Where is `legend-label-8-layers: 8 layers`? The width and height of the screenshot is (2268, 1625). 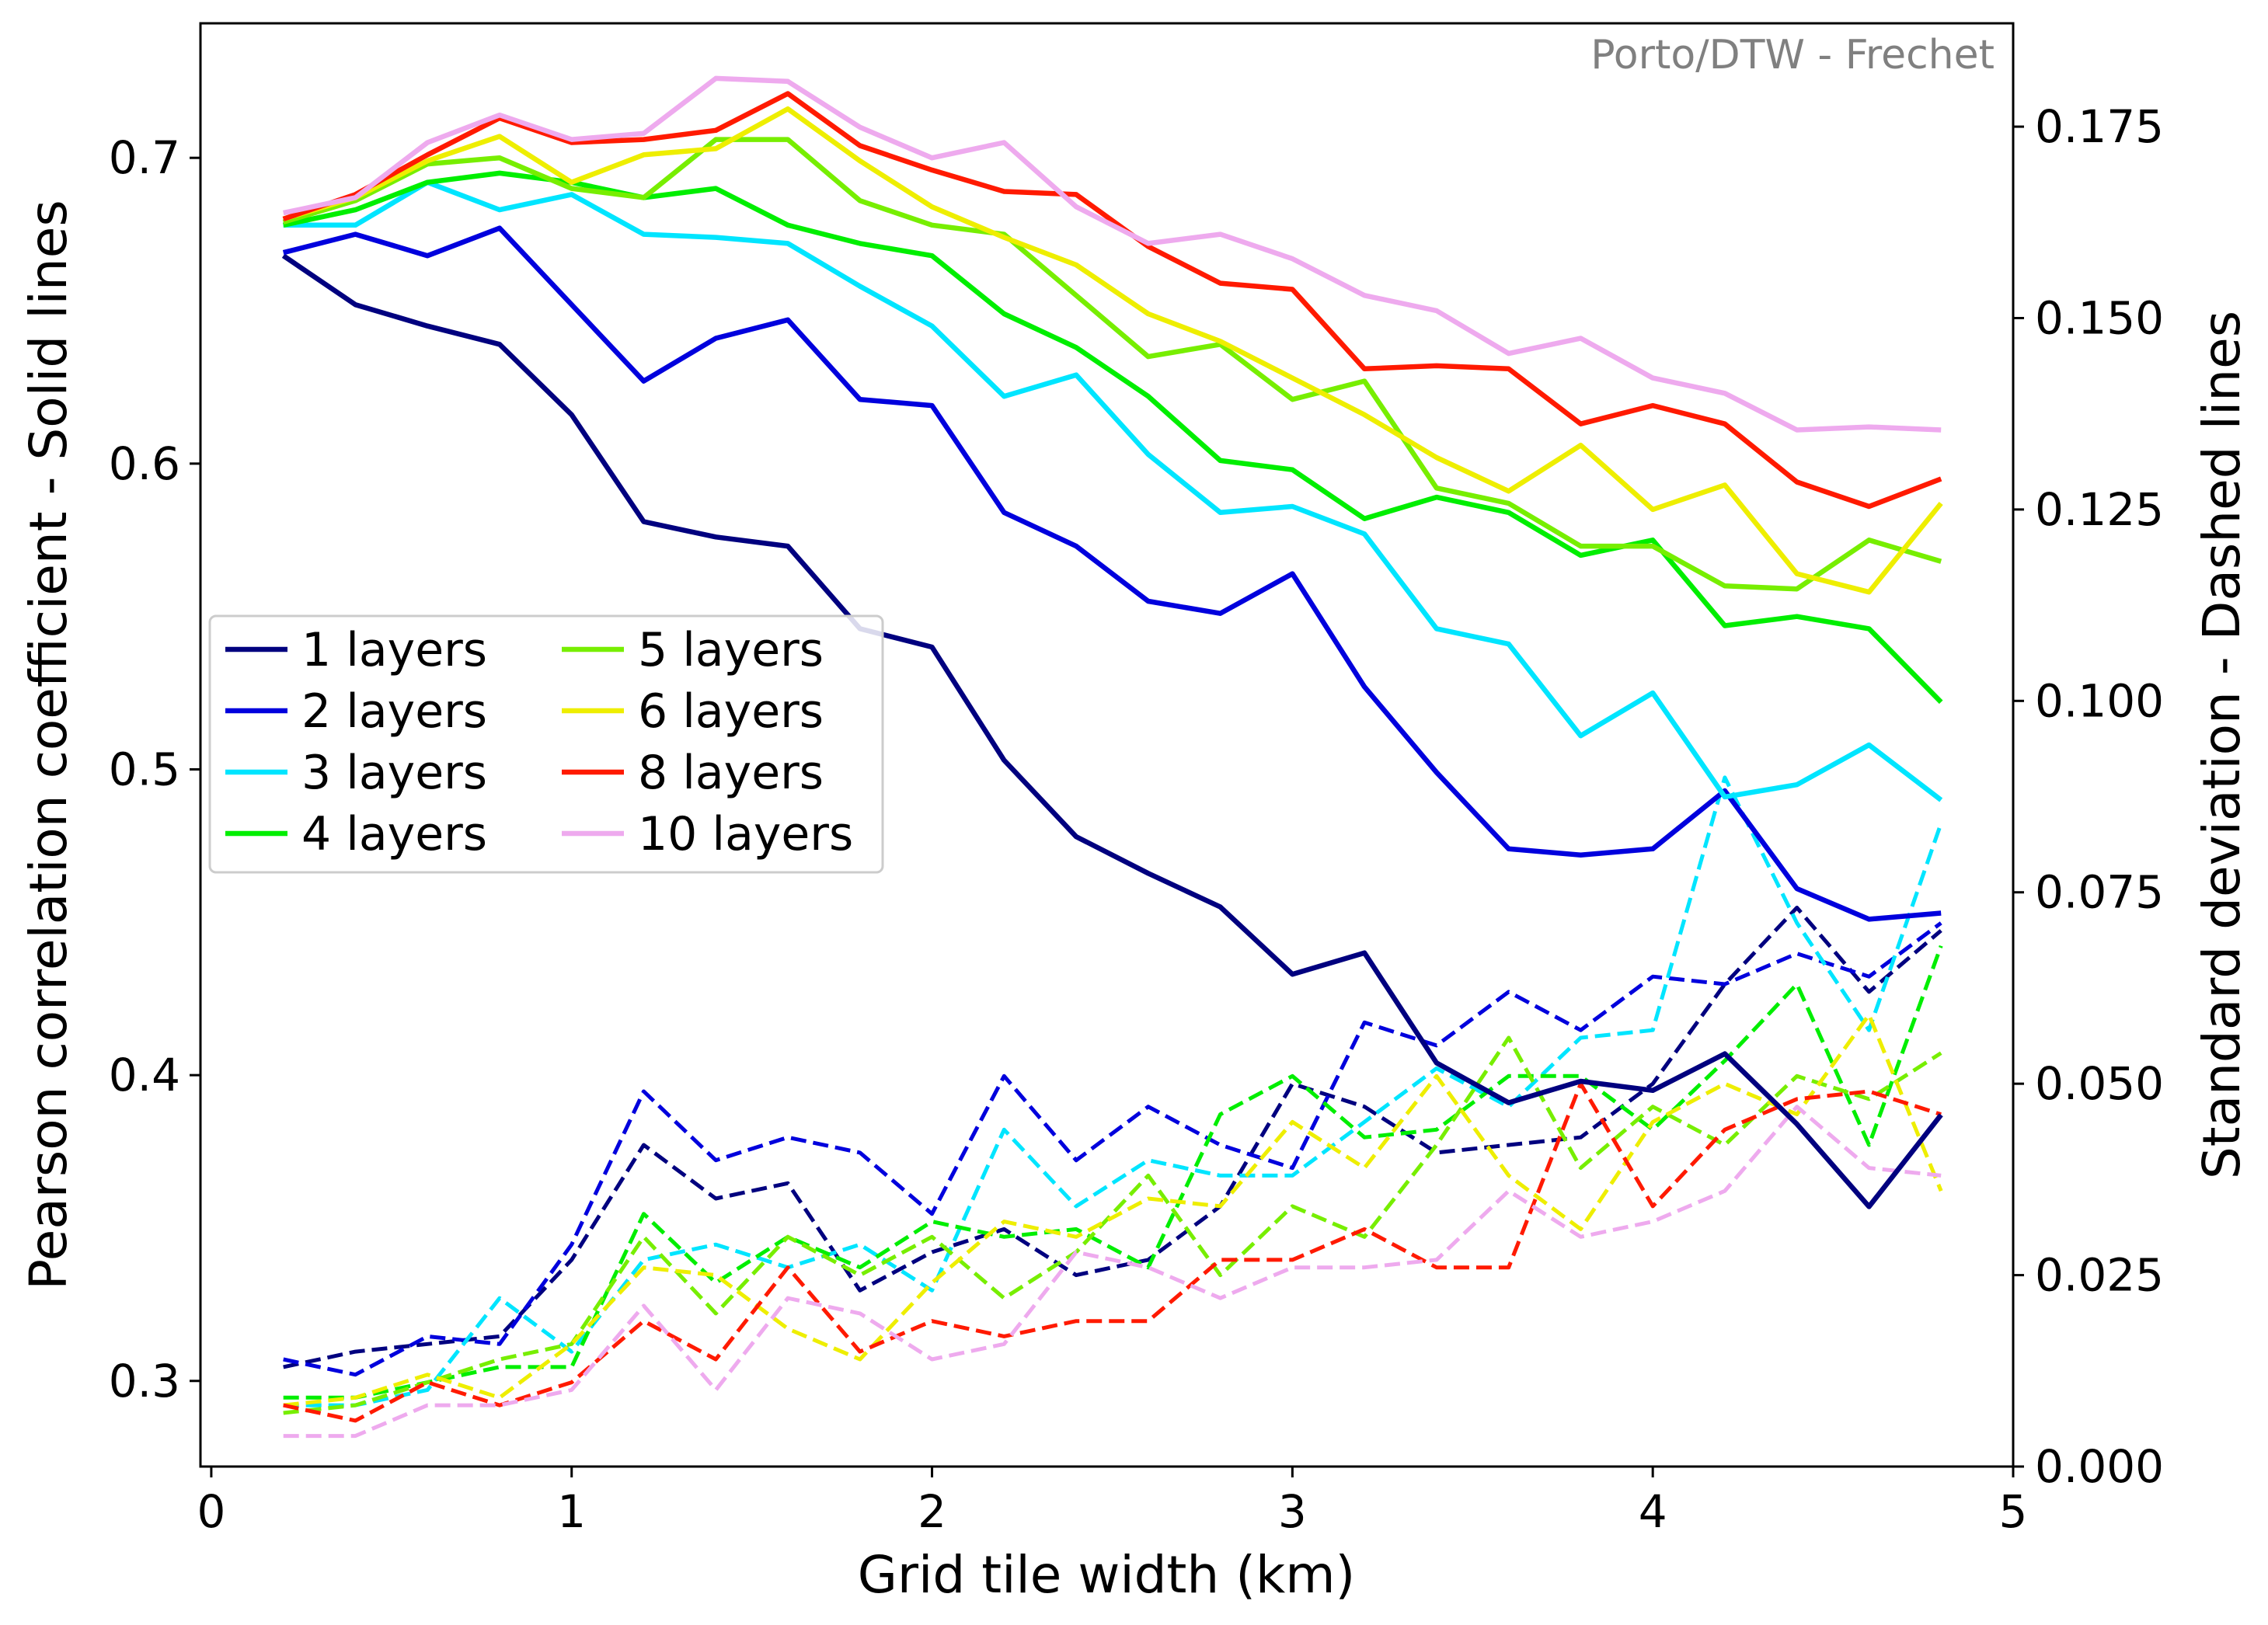
legend-label-8-layers: 8 layers is located at coordinates (731, 773).